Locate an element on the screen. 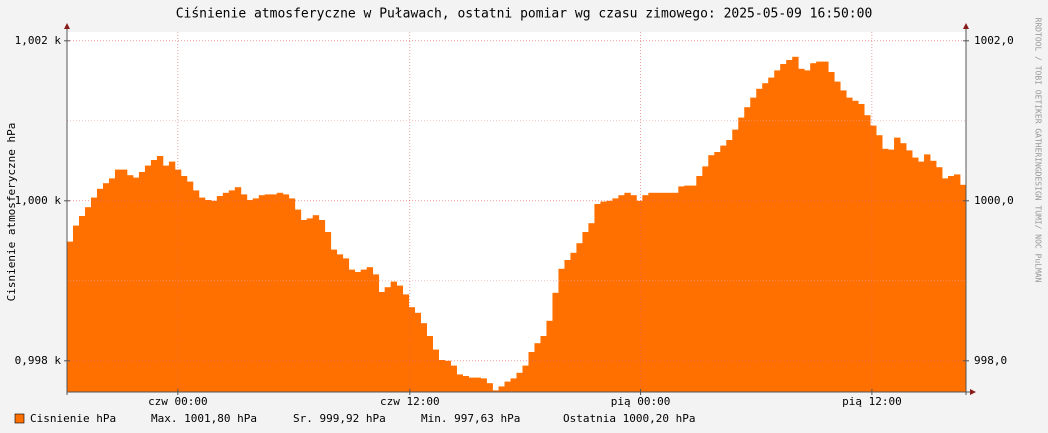 The height and width of the screenshot is (433, 1048). axis-arrow is located at coordinates (966, 26).